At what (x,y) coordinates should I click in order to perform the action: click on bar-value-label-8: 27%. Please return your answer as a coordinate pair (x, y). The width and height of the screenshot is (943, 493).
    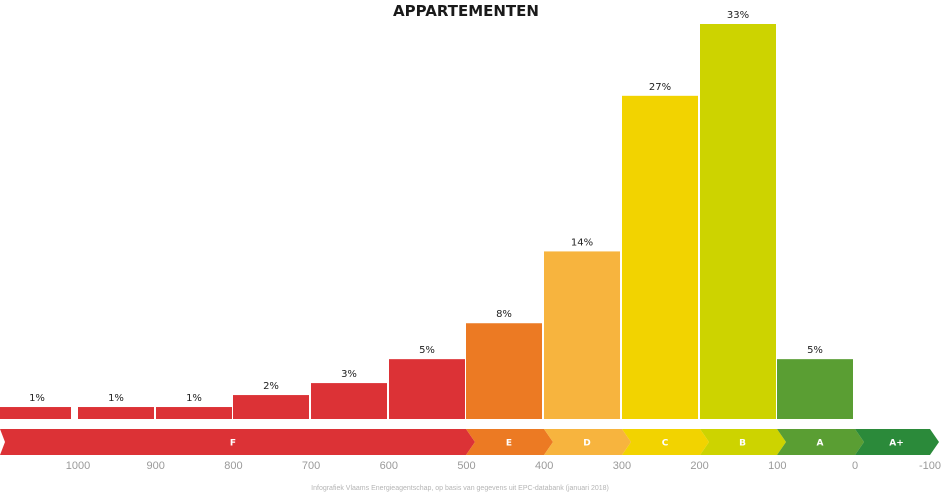
    Looking at the image, I should click on (660, 87).